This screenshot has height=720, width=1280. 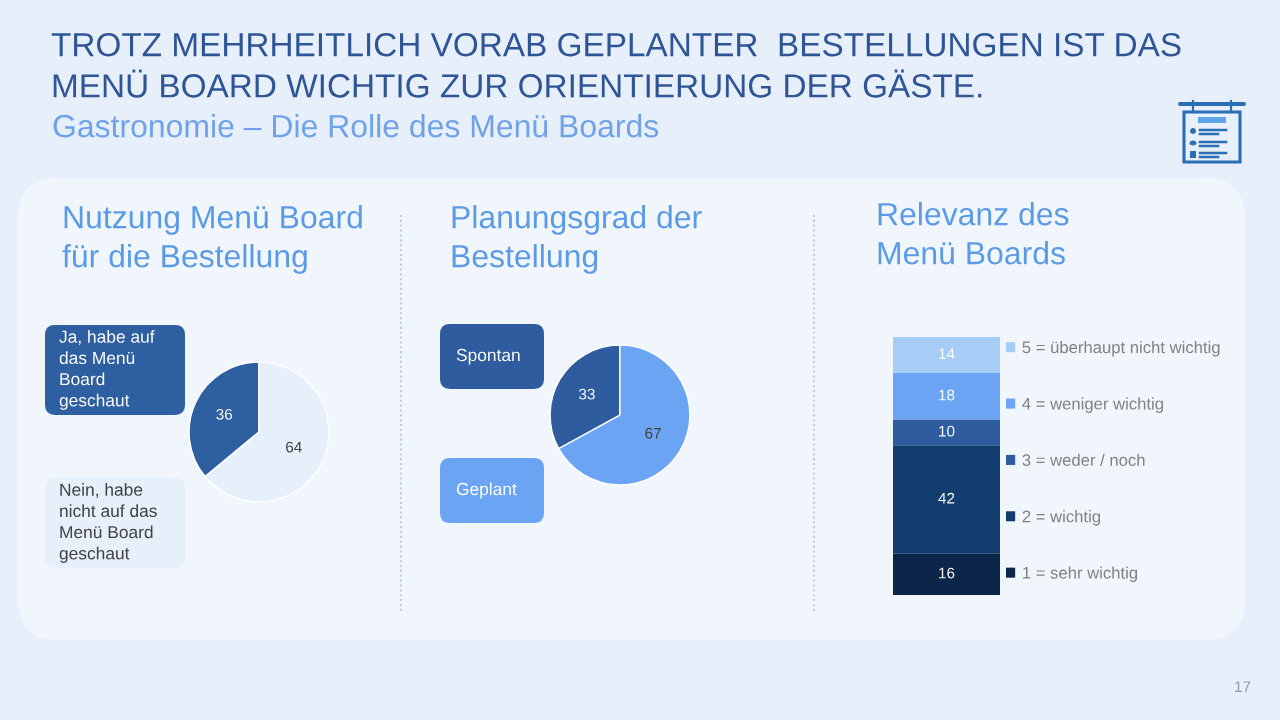 I want to click on slice-label: Spontan, so click(x=488, y=356).